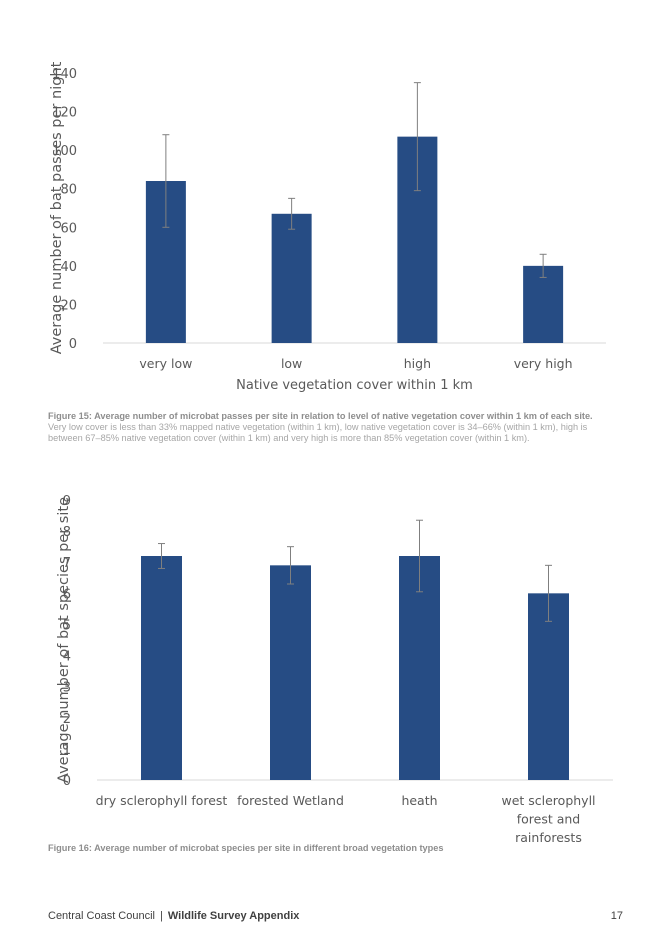 The width and height of the screenshot is (670, 947). Describe the element at coordinates (290, 800) in the screenshot. I see `chart2-category-label: forested Wetland` at that location.